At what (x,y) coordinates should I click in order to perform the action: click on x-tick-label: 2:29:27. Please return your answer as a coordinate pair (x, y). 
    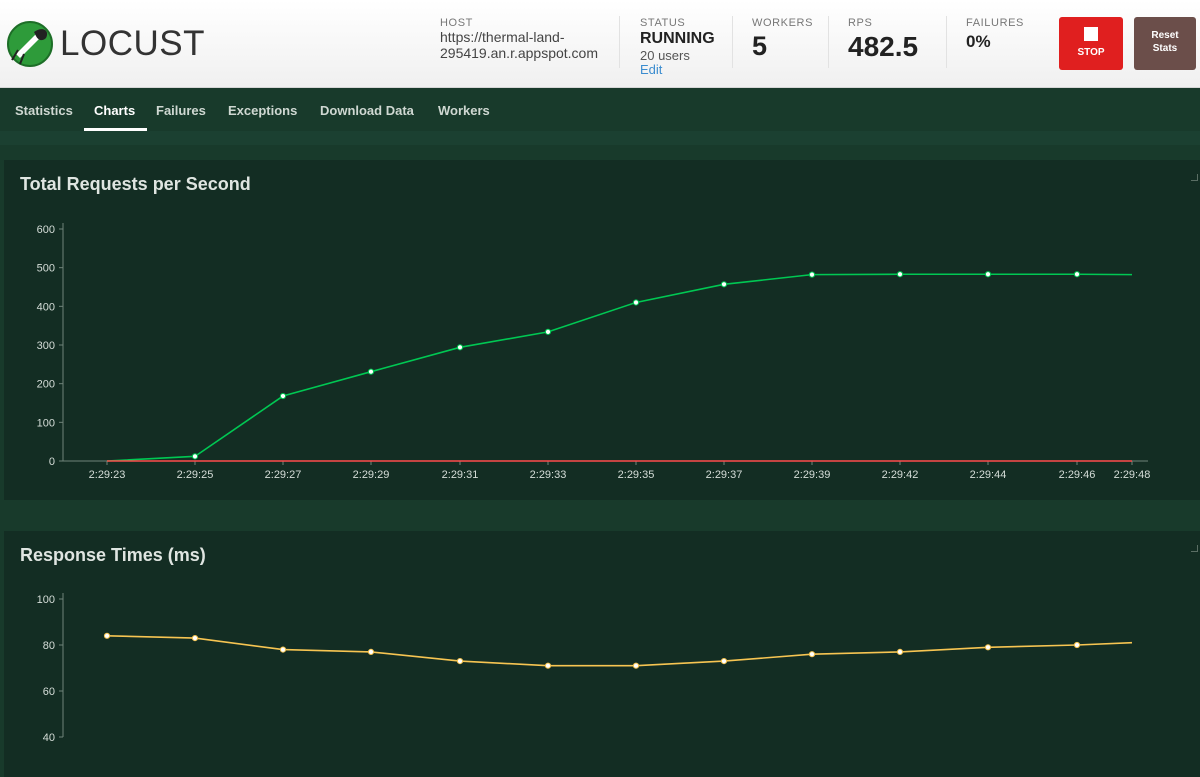
    Looking at the image, I should click on (283, 475).